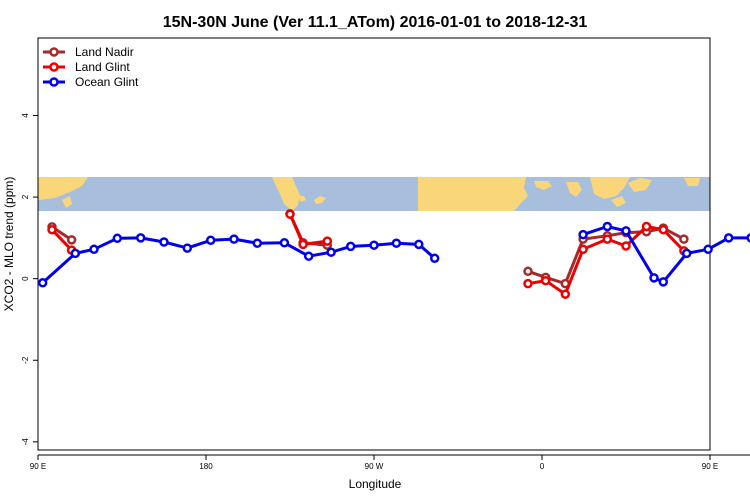  I want to click on legend-item-land-glint: Land Glint, so click(86, 67).